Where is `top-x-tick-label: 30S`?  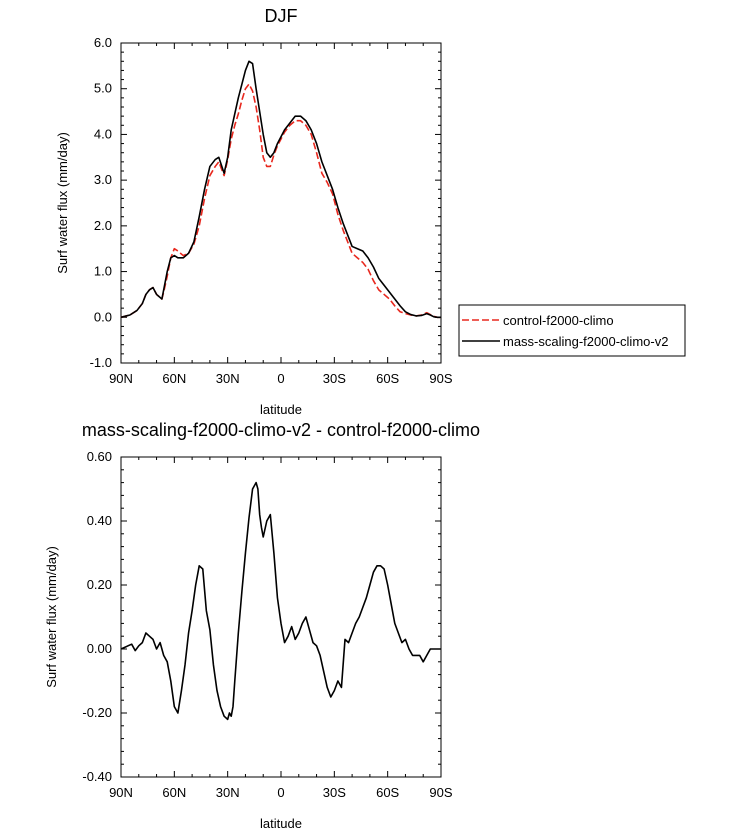
top-x-tick-label: 30S is located at coordinates (334, 378).